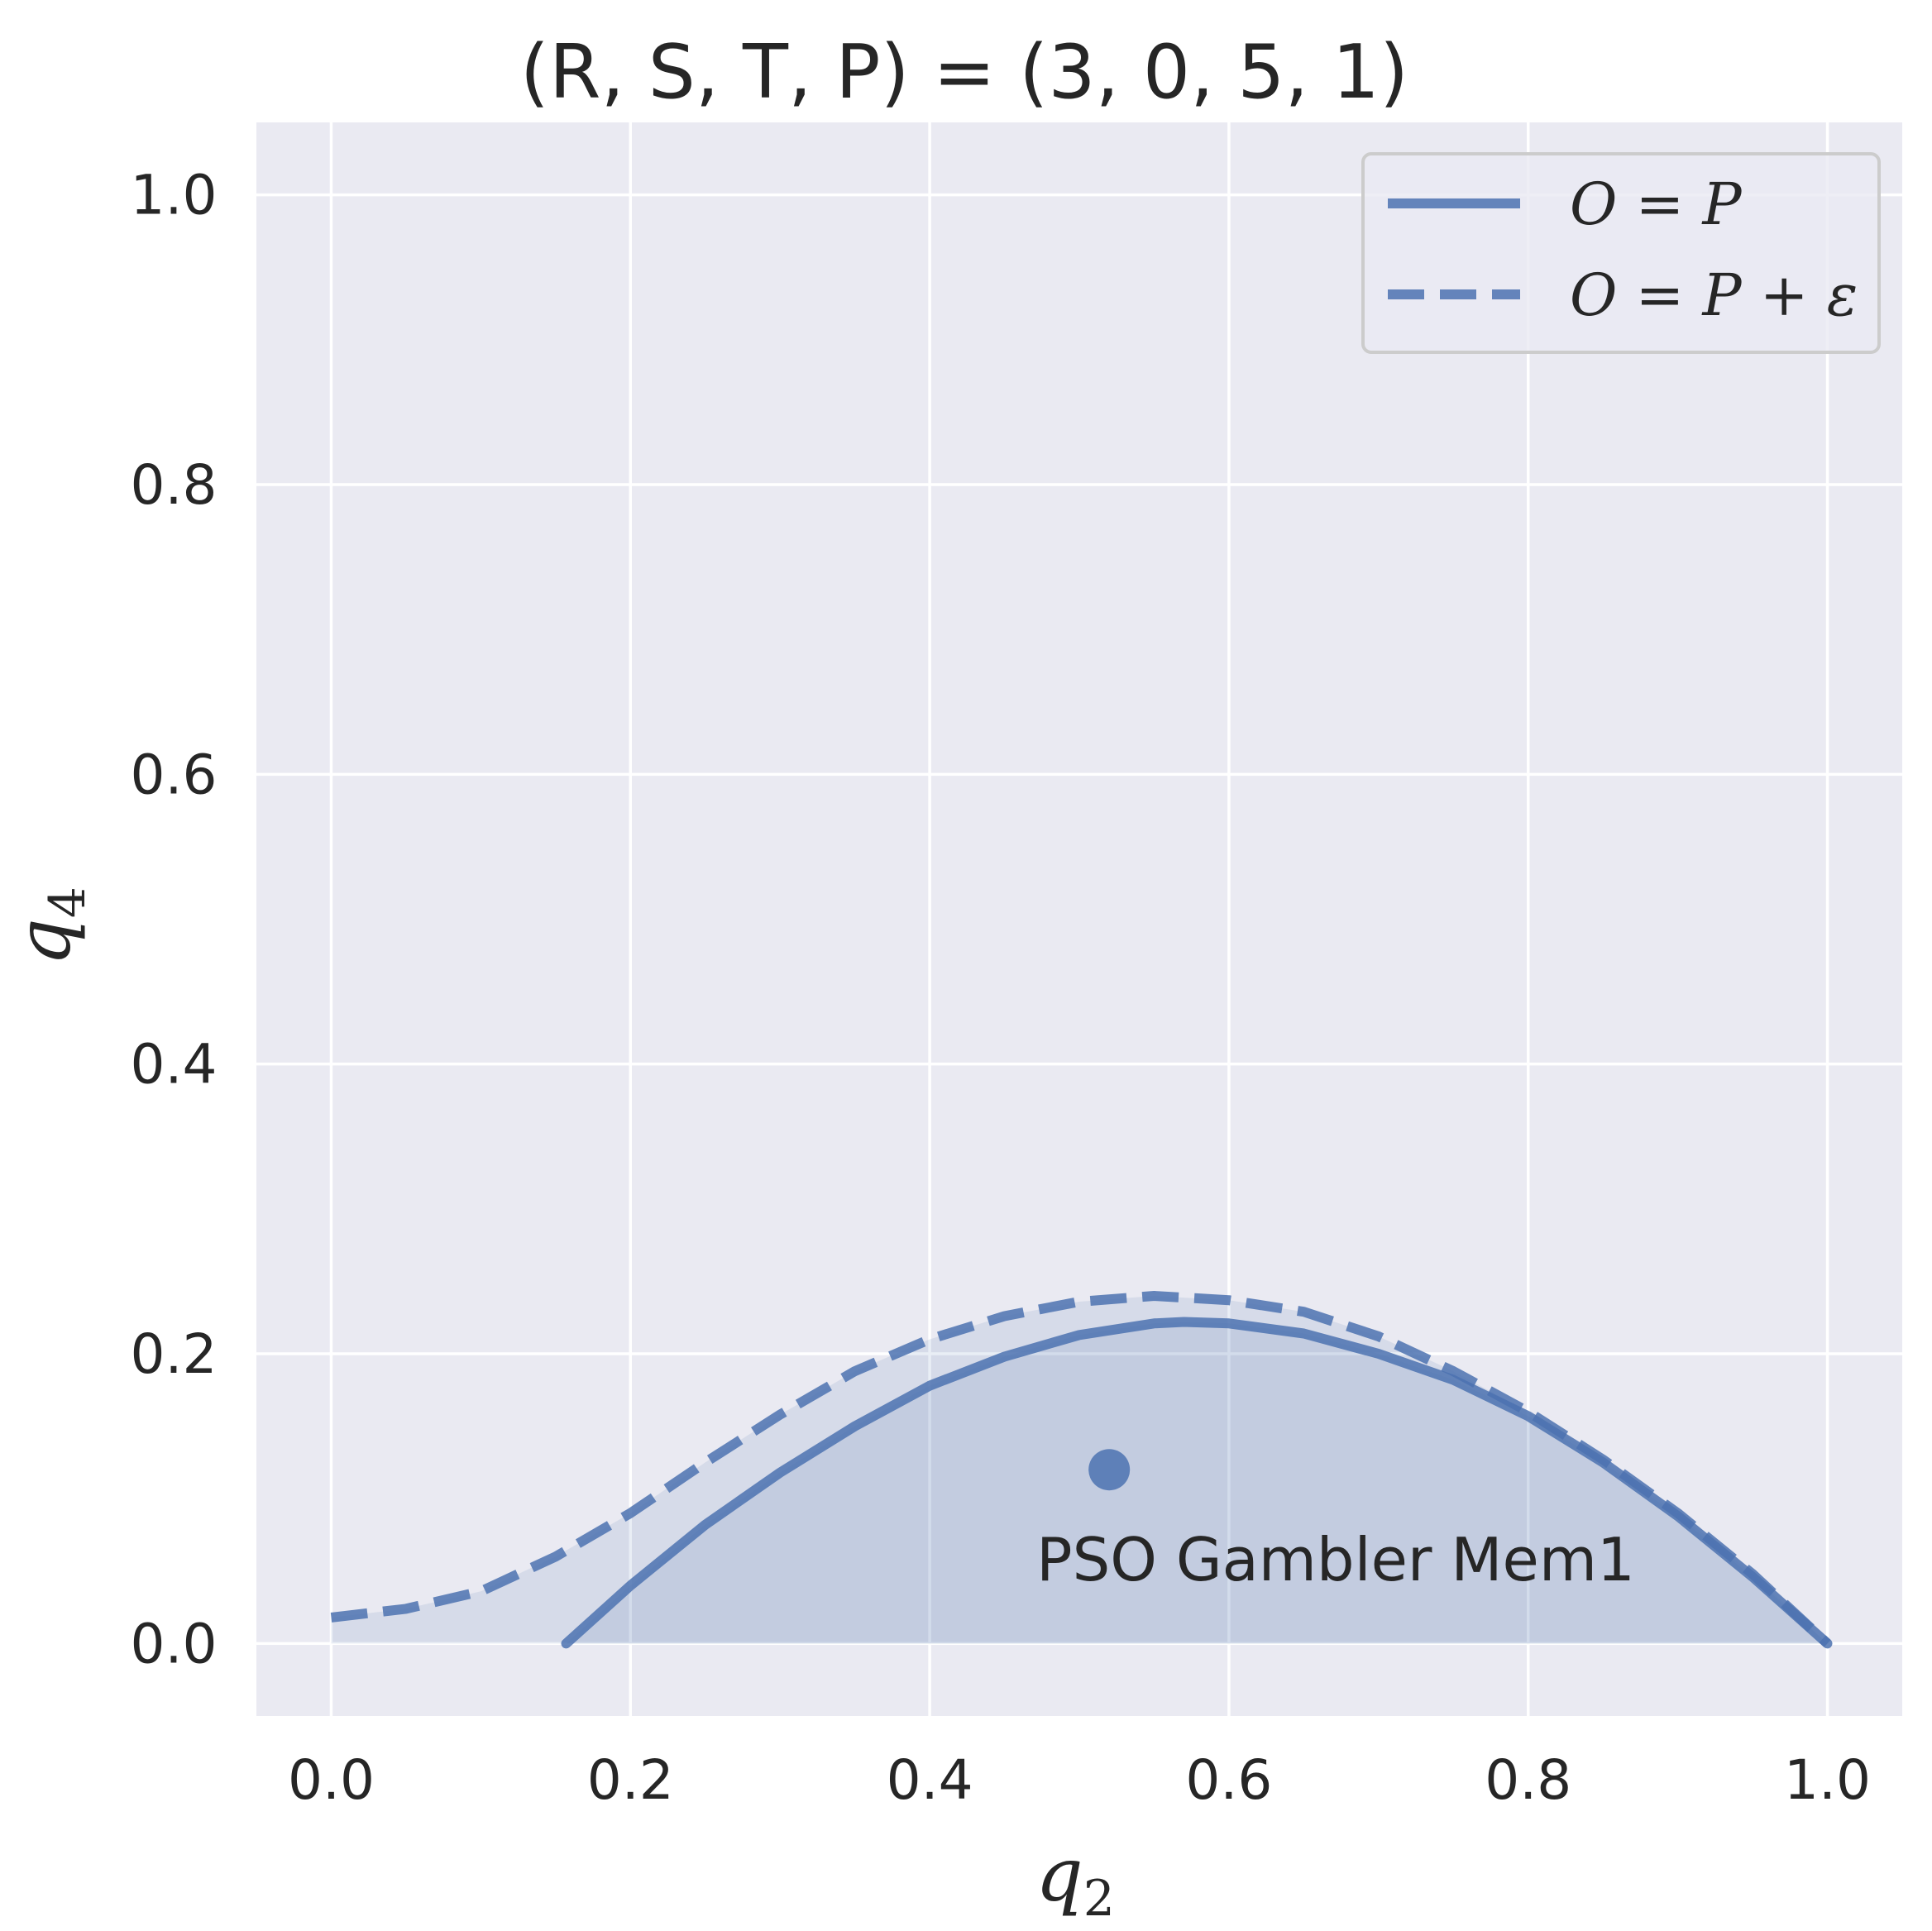  What do you see at coordinates (174, 1644) in the screenshot?
I see `y-tick-label: 0.0` at bounding box center [174, 1644].